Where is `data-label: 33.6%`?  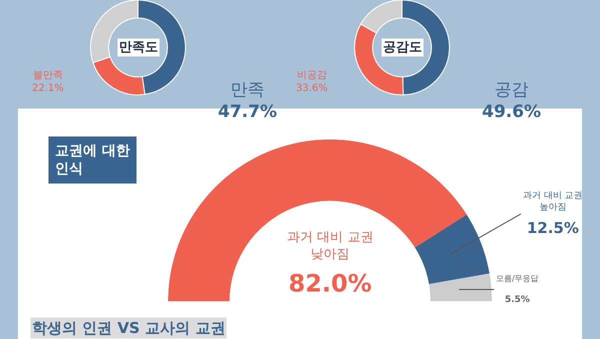
data-label: 33.6% is located at coordinates (312, 88).